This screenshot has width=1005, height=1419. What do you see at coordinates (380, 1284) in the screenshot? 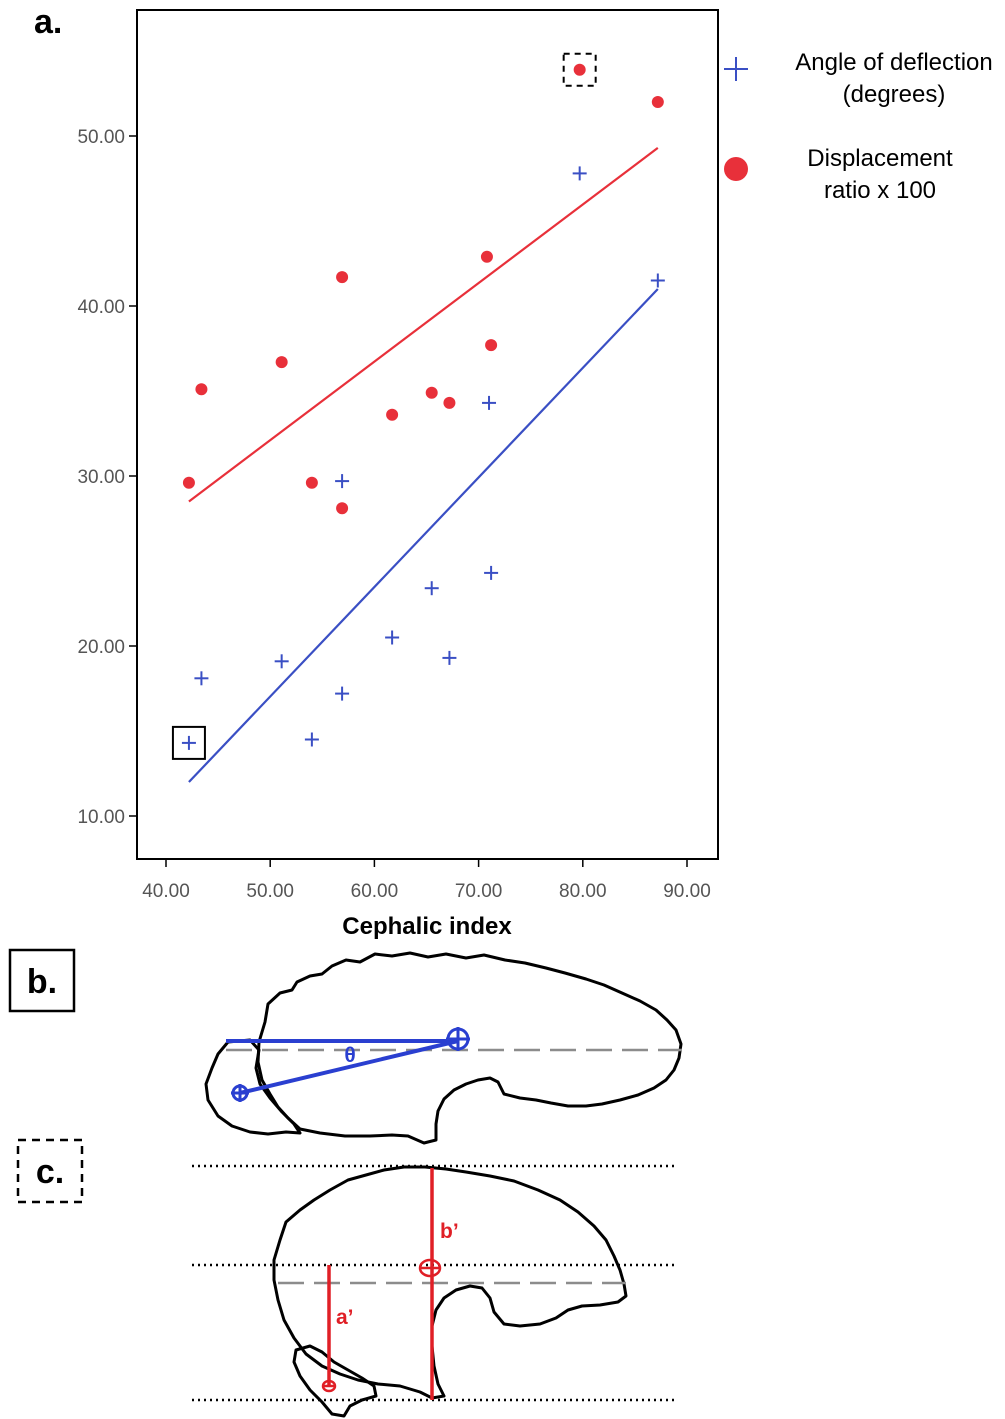
I see `measurement-lines` at bounding box center [380, 1284].